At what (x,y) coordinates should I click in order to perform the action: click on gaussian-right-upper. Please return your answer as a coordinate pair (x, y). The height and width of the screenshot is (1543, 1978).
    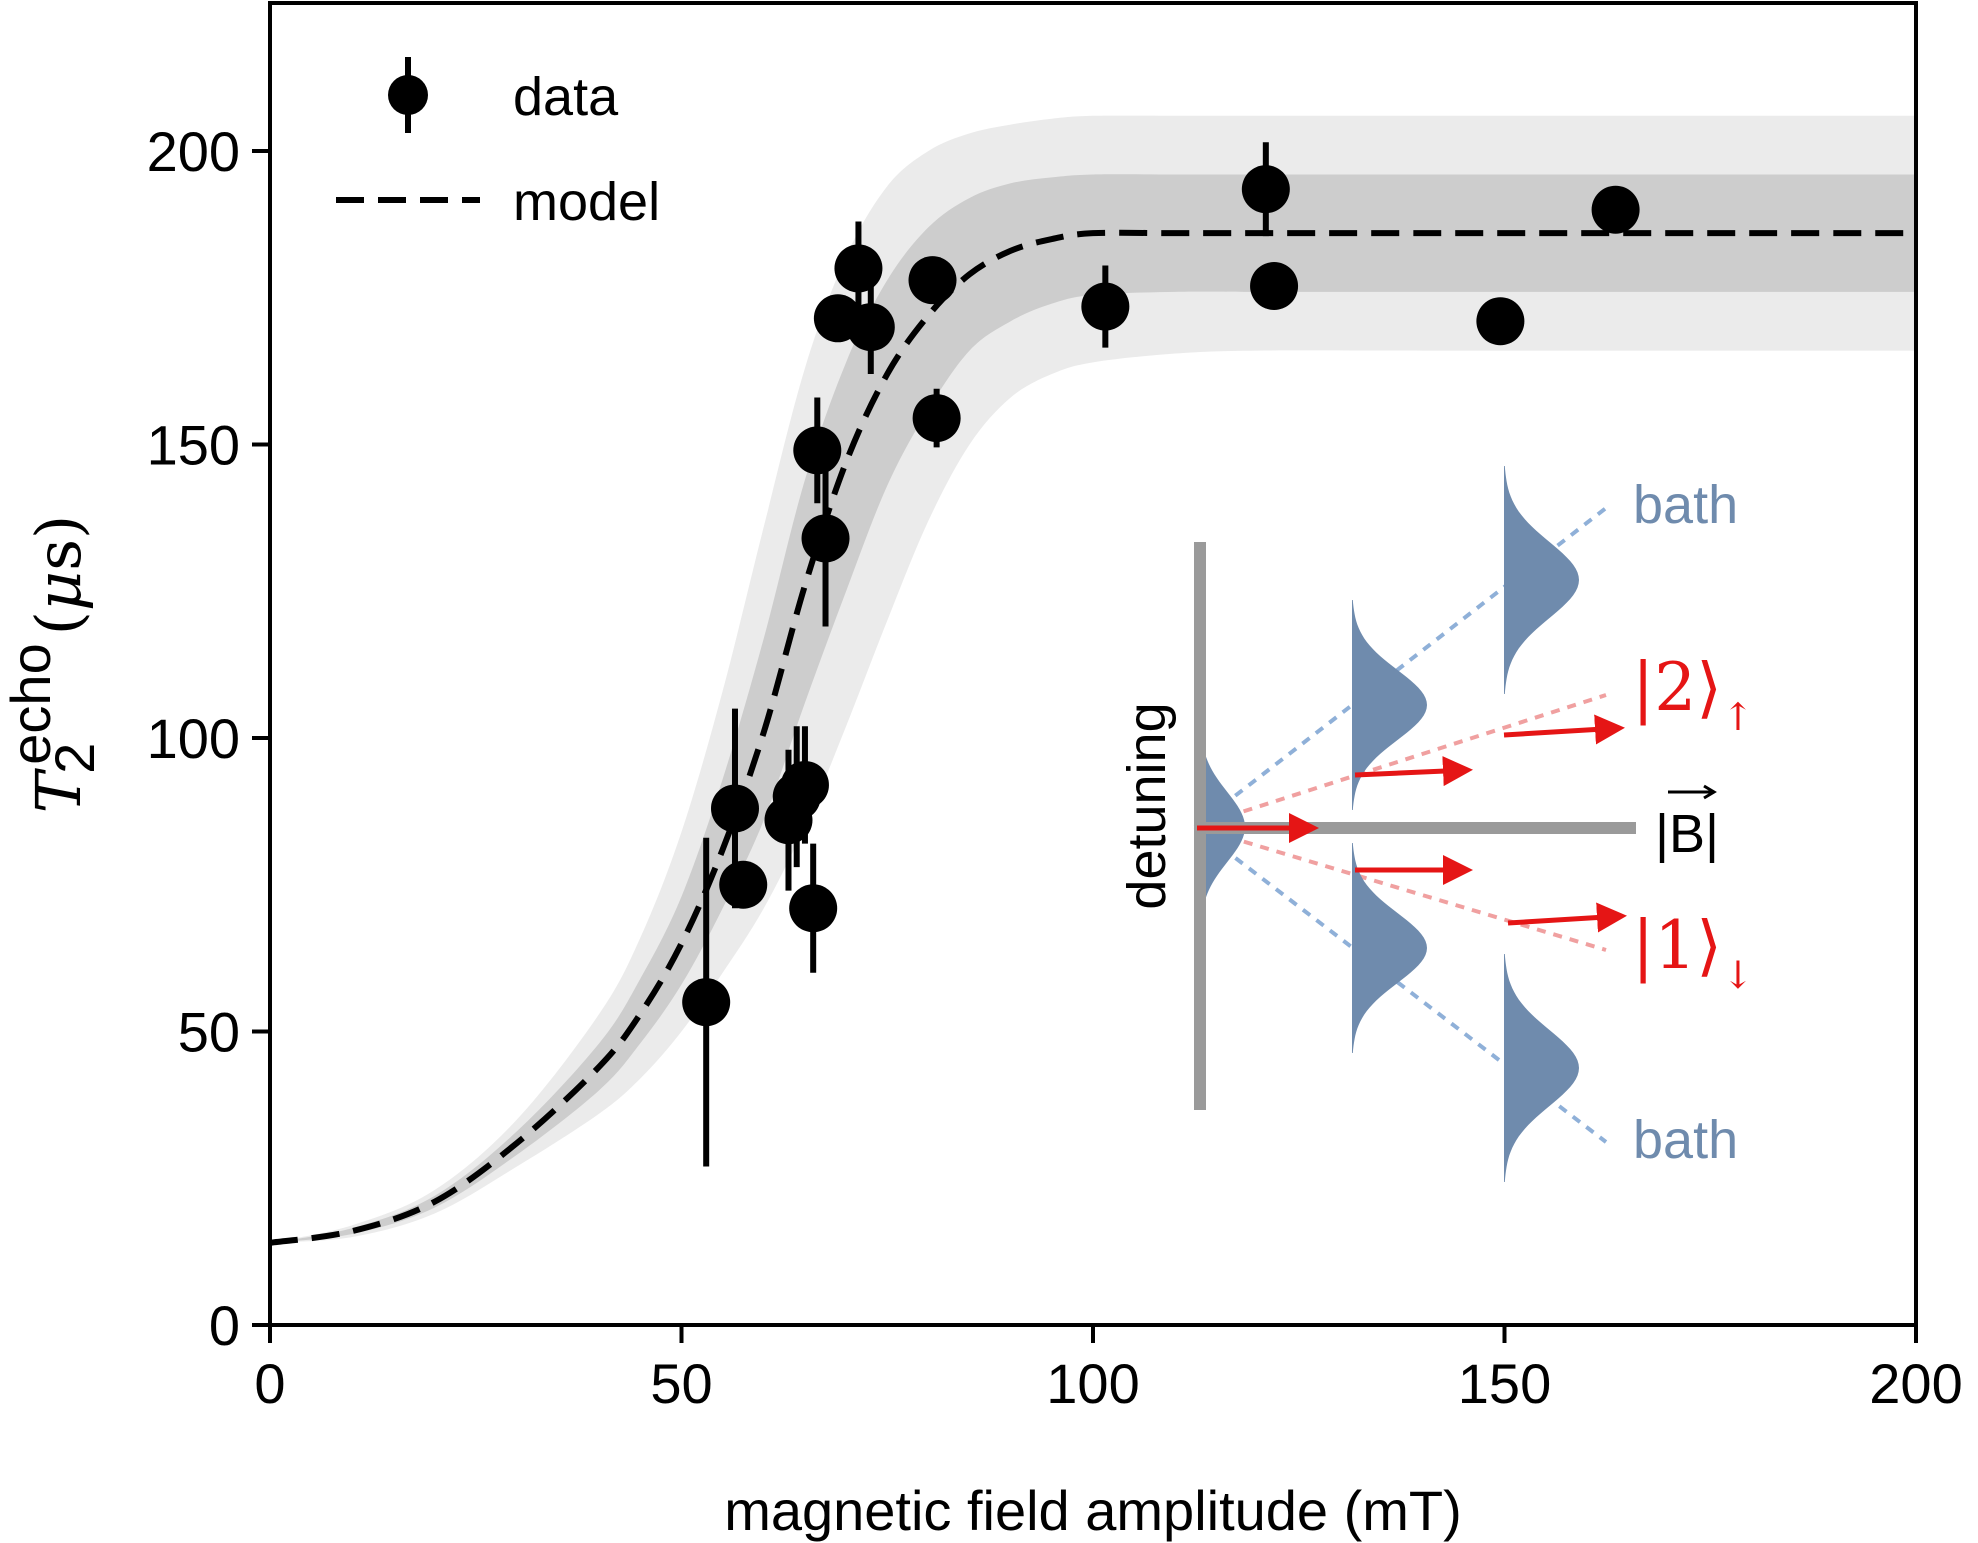
    Looking at the image, I should click on (1541, 580).